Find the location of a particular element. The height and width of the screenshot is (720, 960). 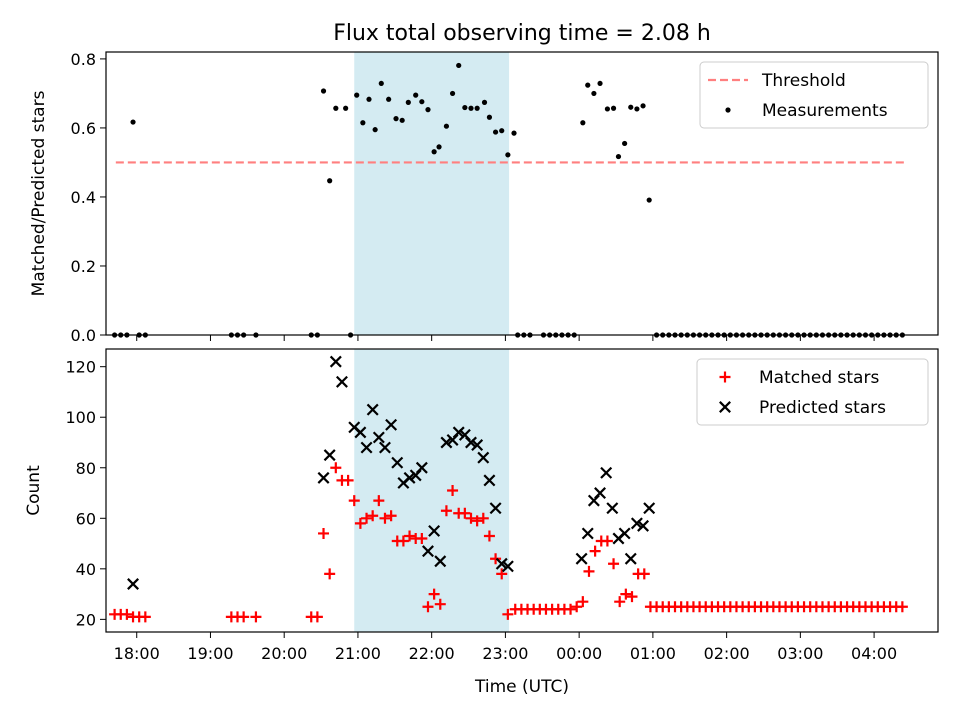

y-tick-label: 20 is located at coordinates (86, 619).